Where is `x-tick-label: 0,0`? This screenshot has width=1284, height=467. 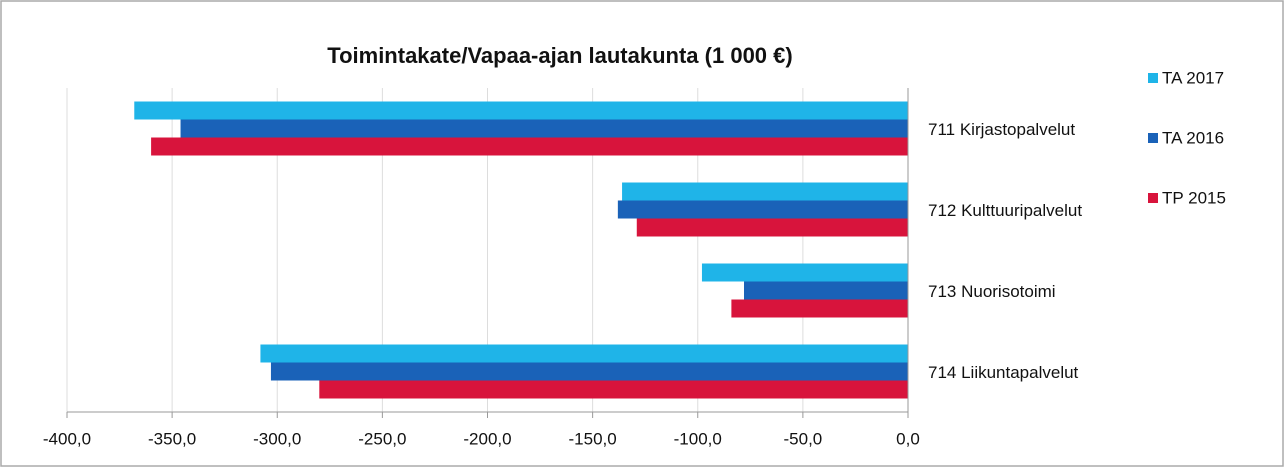 x-tick-label: 0,0 is located at coordinates (908, 438).